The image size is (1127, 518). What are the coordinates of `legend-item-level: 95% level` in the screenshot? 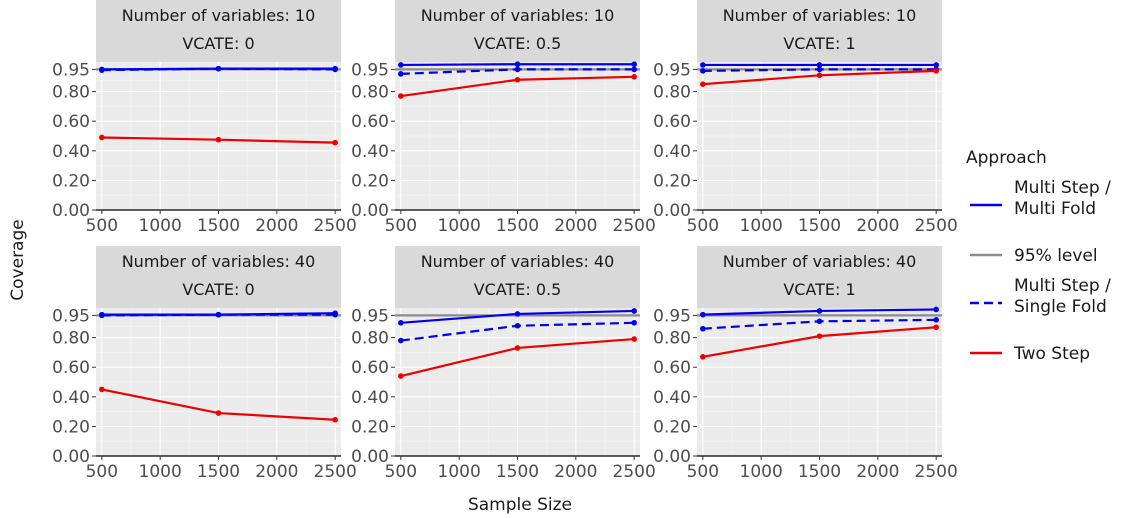 It's located at (1034, 256).